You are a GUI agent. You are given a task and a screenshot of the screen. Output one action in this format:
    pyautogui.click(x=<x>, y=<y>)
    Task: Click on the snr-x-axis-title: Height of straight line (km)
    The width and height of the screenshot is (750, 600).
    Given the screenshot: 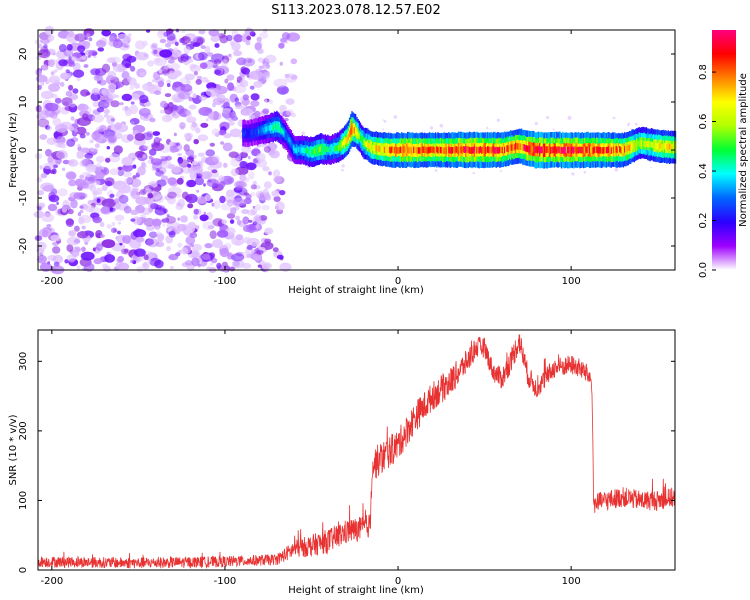 What is the action you would take?
    pyautogui.click(x=356, y=590)
    